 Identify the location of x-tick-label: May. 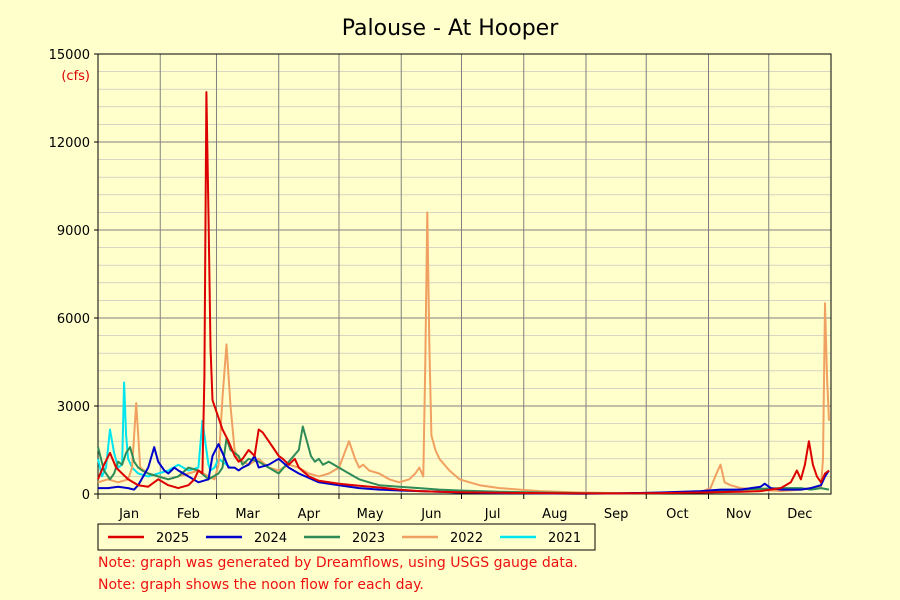
(370, 514).